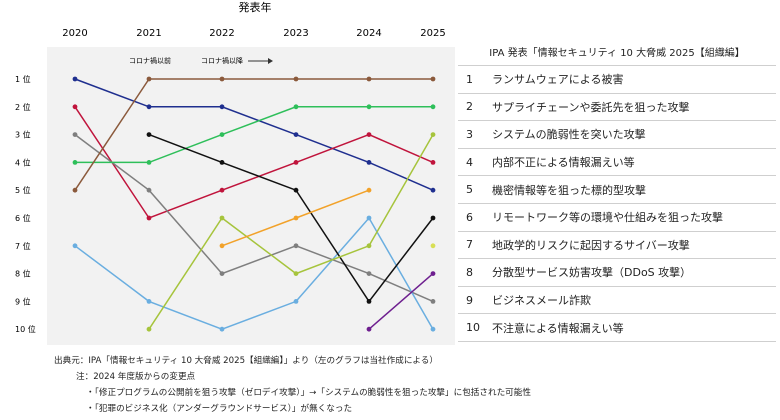 This screenshot has height=420, width=780. I want to click on x-tick-label: 2021, so click(148, 33).